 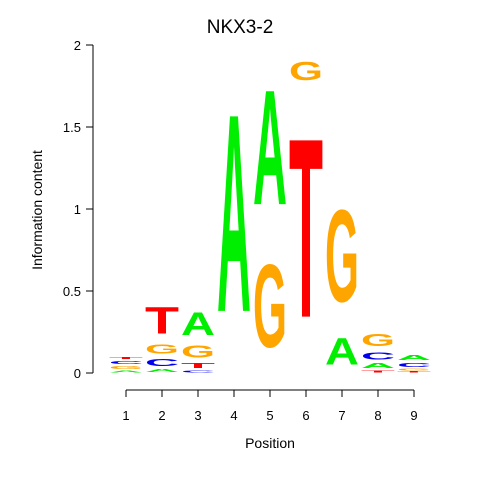 What do you see at coordinates (72, 291) in the screenshot?
I see `y-tick-label: 0.5` at bounding box center [72, 291].